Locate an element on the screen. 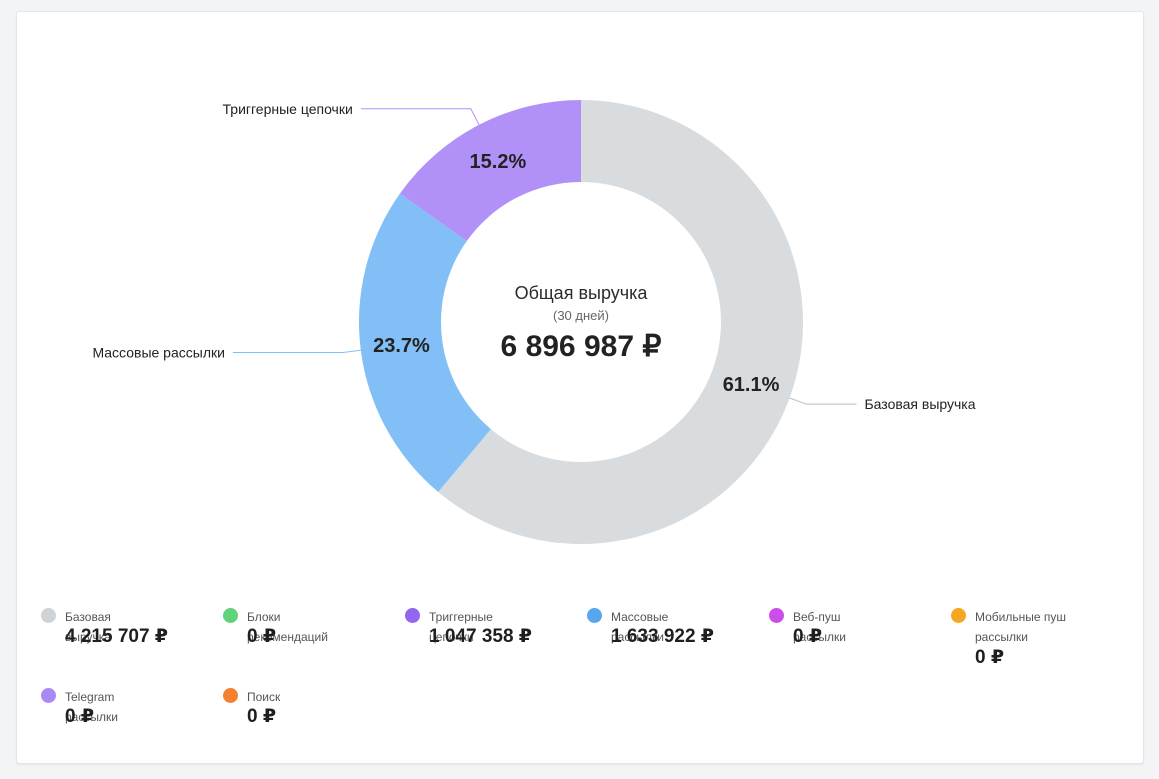 This screenshot has height=779, width=1159. center-total: 6 896 987 ₽ is located at coordinates (581, 346).